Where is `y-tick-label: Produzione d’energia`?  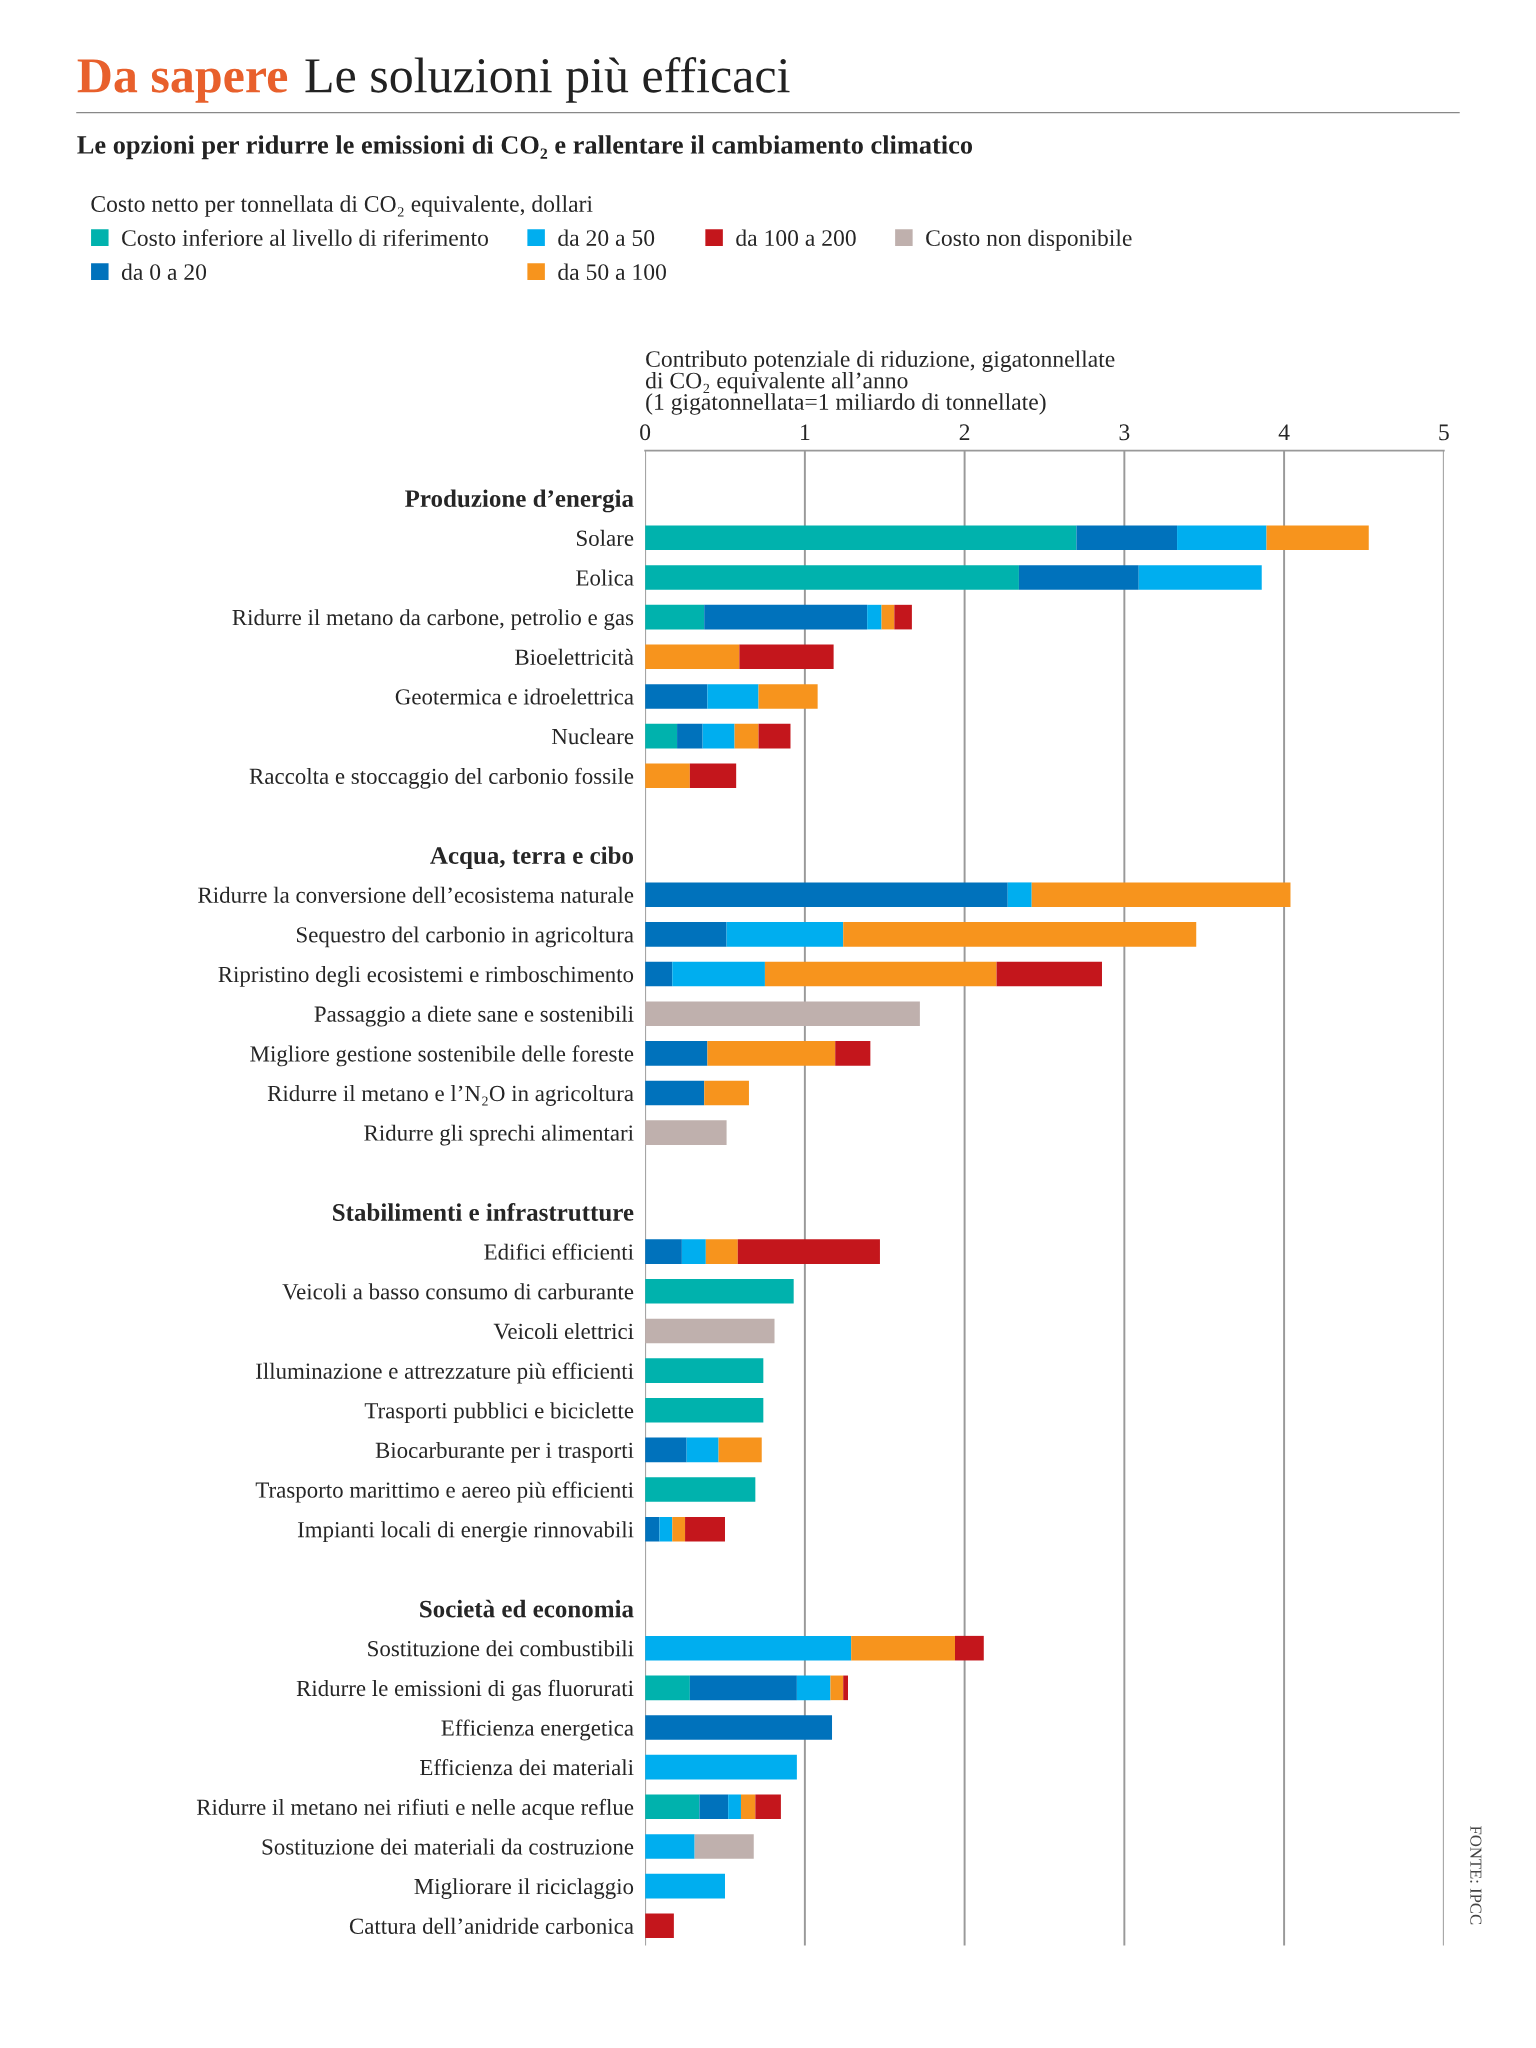
y-tick-label: Produzione d’energia is located at coordinates (519, 501).